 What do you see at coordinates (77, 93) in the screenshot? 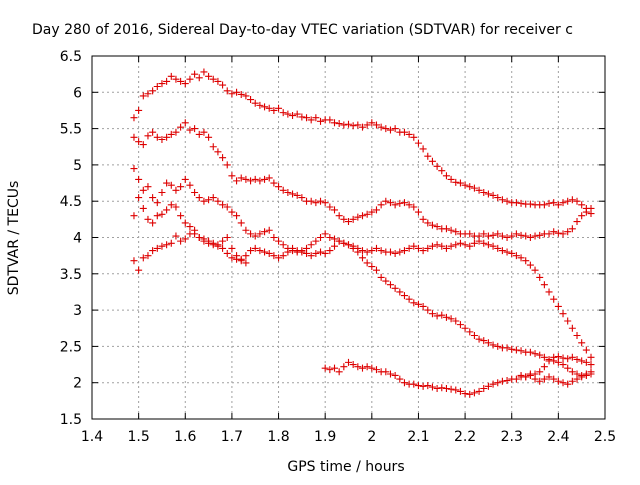
I see `y-tick-label: 6` at bounding box center [77, 93].